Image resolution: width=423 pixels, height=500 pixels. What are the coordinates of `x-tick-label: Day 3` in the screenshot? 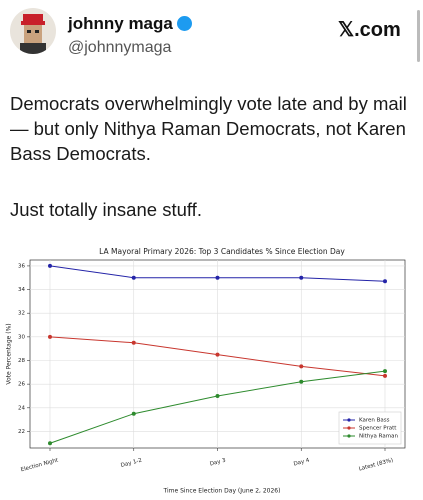 It's located at (218, 462).